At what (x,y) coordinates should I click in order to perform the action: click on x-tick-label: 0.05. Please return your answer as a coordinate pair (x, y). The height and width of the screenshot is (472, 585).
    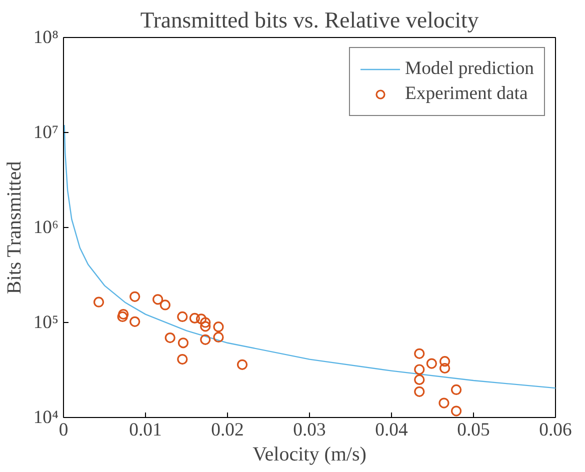
    Looking at the image, I should click on (473, 430).